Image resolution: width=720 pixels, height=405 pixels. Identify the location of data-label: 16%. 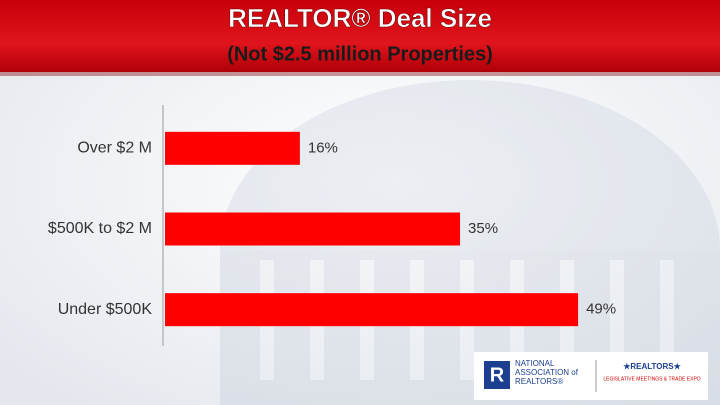
(323, 147).